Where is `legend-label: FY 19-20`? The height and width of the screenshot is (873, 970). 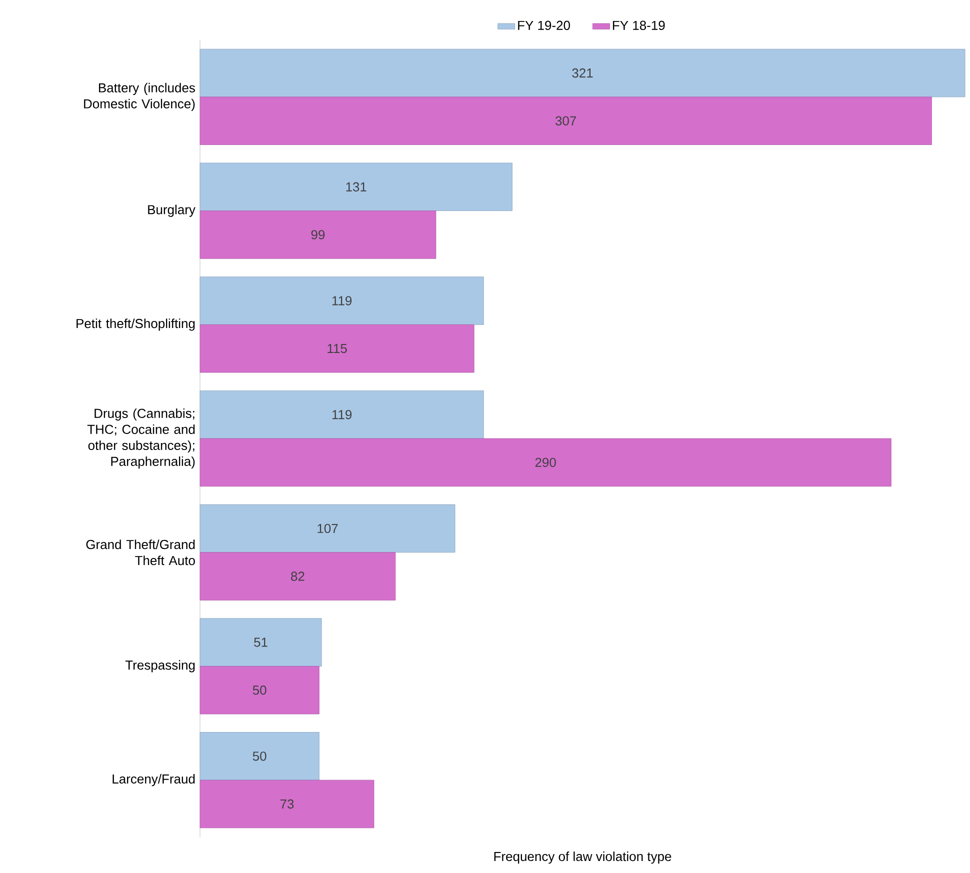 legend-label: FY 19-20 is located at coordinates (544, 25).